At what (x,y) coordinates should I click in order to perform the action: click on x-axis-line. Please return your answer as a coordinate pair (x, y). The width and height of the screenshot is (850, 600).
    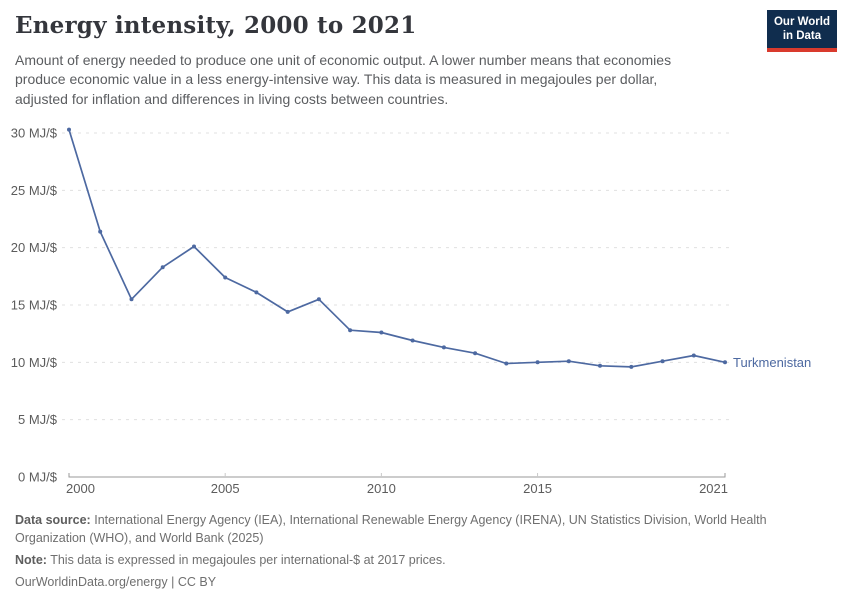
    Looking at the image, I should click on (397, 475).